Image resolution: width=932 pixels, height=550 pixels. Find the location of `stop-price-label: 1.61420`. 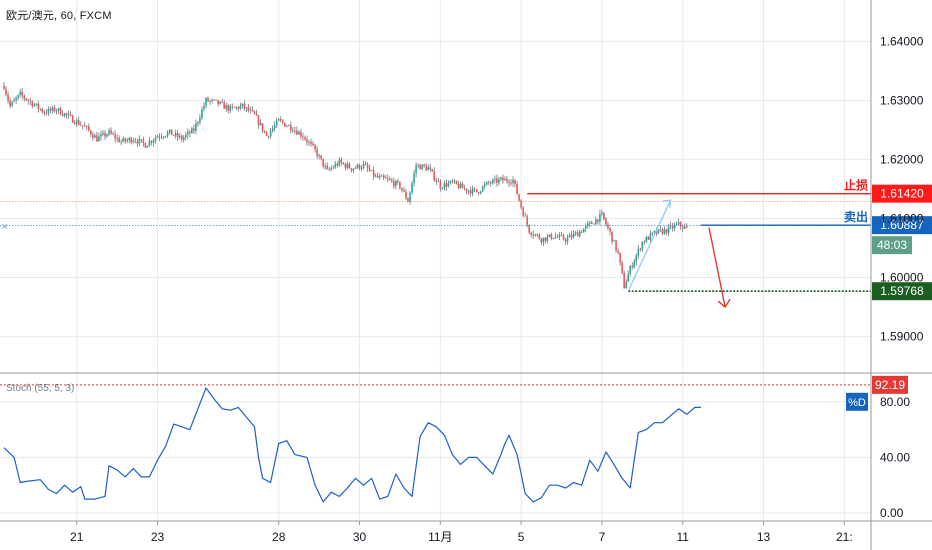

stop-price-label: 1.61420 is located at coordinates (902, 194).